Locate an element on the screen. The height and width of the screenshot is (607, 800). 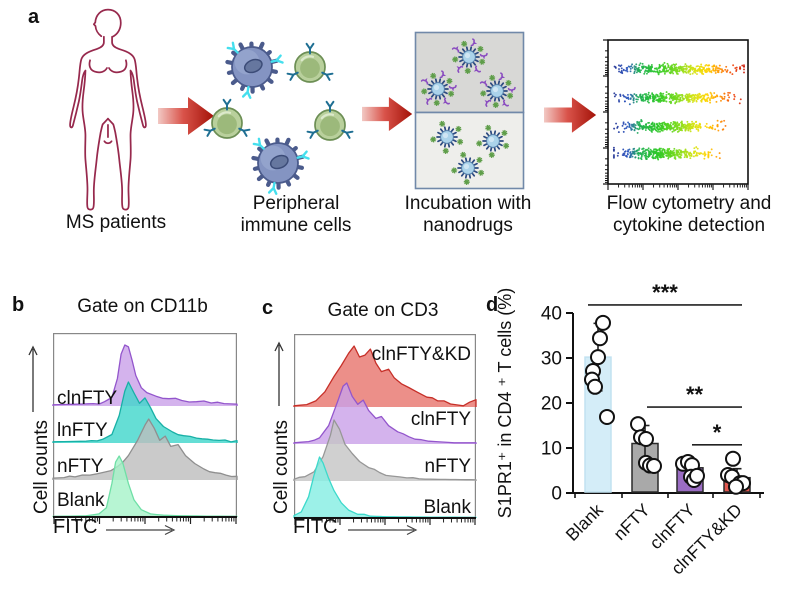
antibody-y-icon is located at coordinates (244, 132).